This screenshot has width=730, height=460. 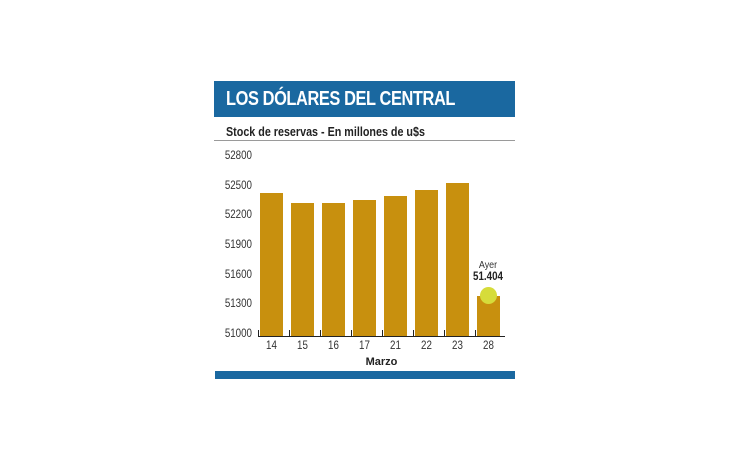 I want to click on annotation-label: Ayer, so click(x=488, y=265).